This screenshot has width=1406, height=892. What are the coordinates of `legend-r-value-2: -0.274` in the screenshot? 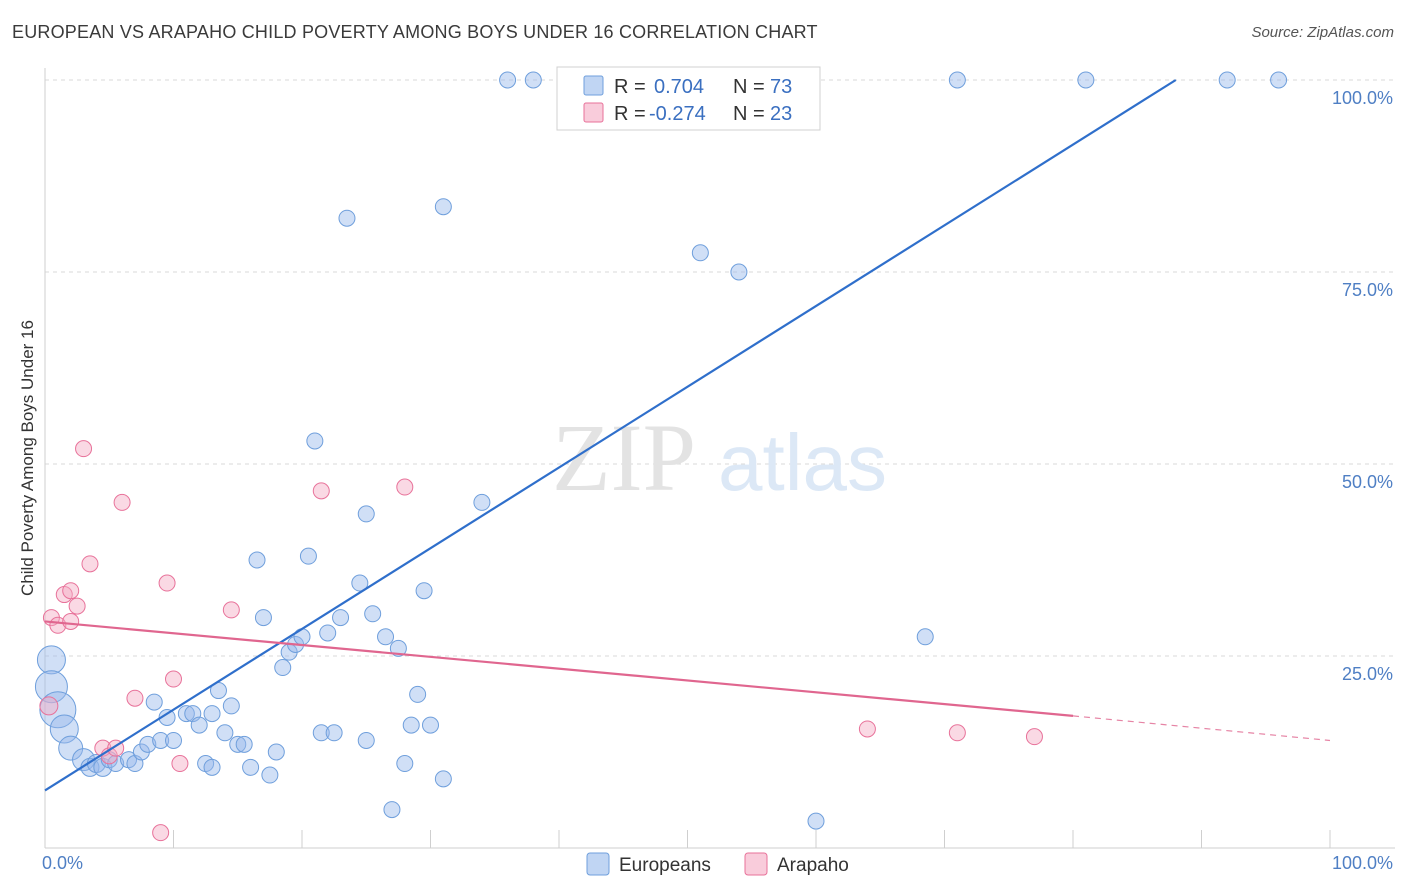 It's located at (677, 114).